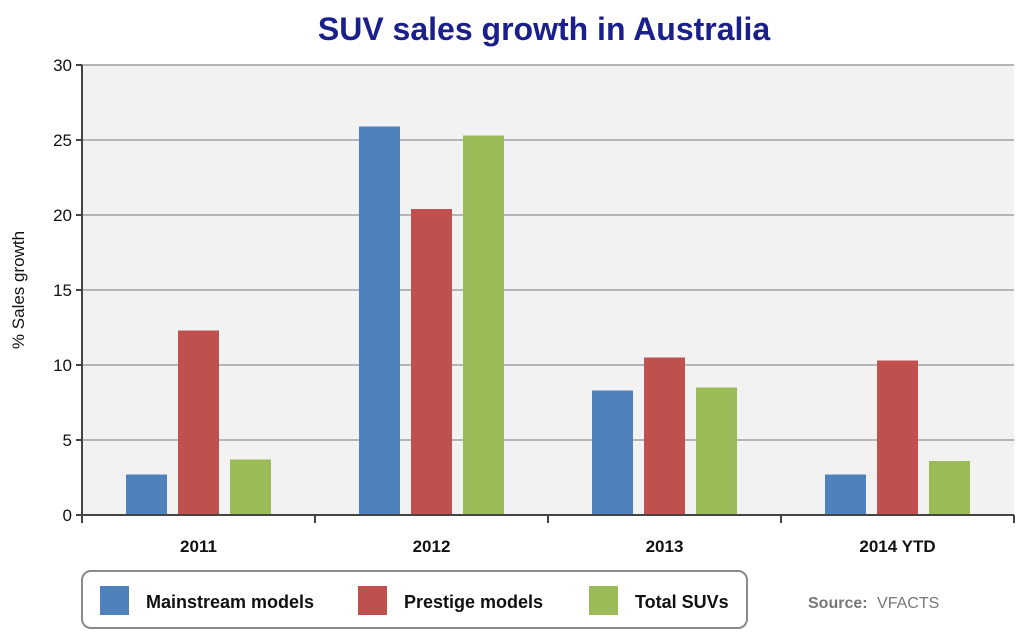 This screenshot has width=1024, height=641. I want to click on y-tick-label: 15, so click(62, 290).